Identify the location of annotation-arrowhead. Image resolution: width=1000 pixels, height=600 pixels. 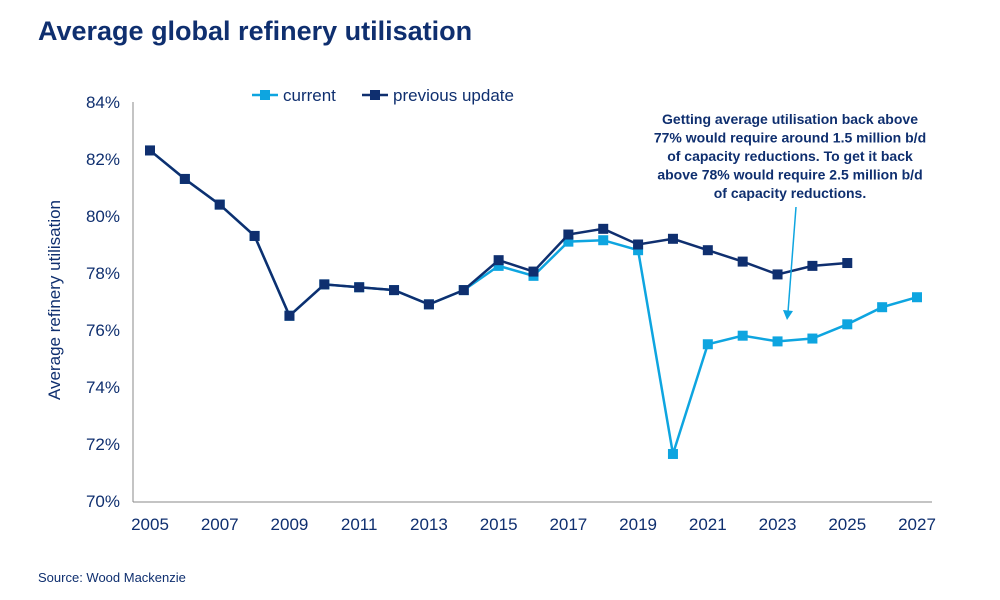
(788, 315).